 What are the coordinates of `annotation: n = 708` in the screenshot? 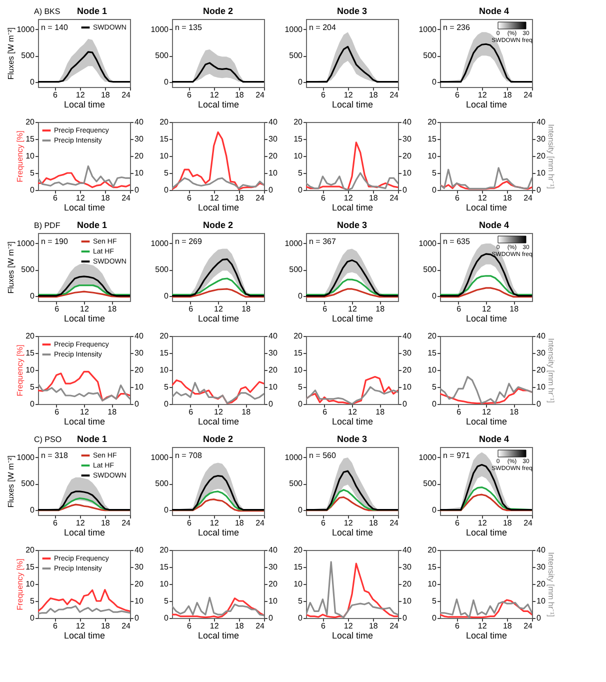 It's located at (188, 455).